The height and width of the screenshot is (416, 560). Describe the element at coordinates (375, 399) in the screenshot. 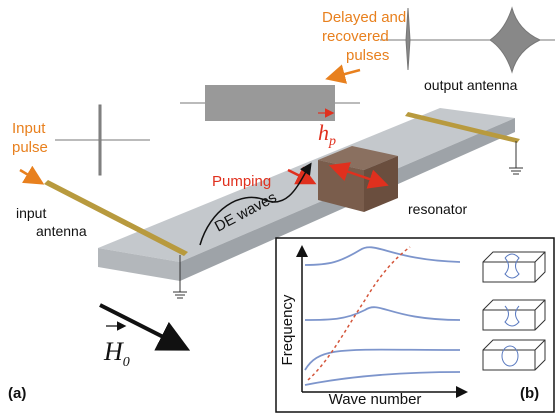

I see `inset-x-label: Wave number` at that location.